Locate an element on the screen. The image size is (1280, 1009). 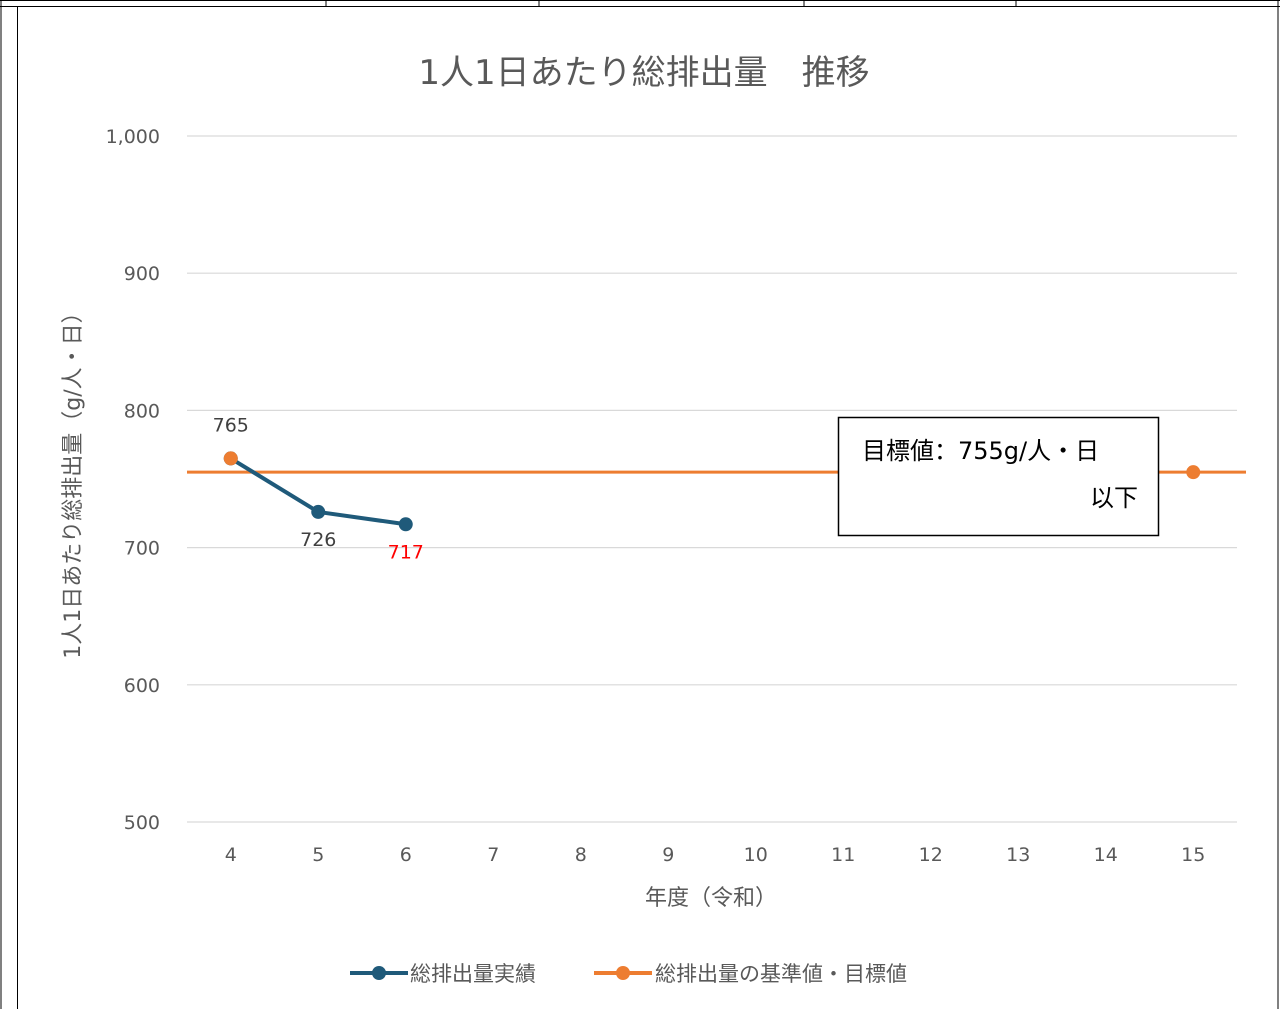
x-tick-label: 4 is located at coordinates (231, 855).